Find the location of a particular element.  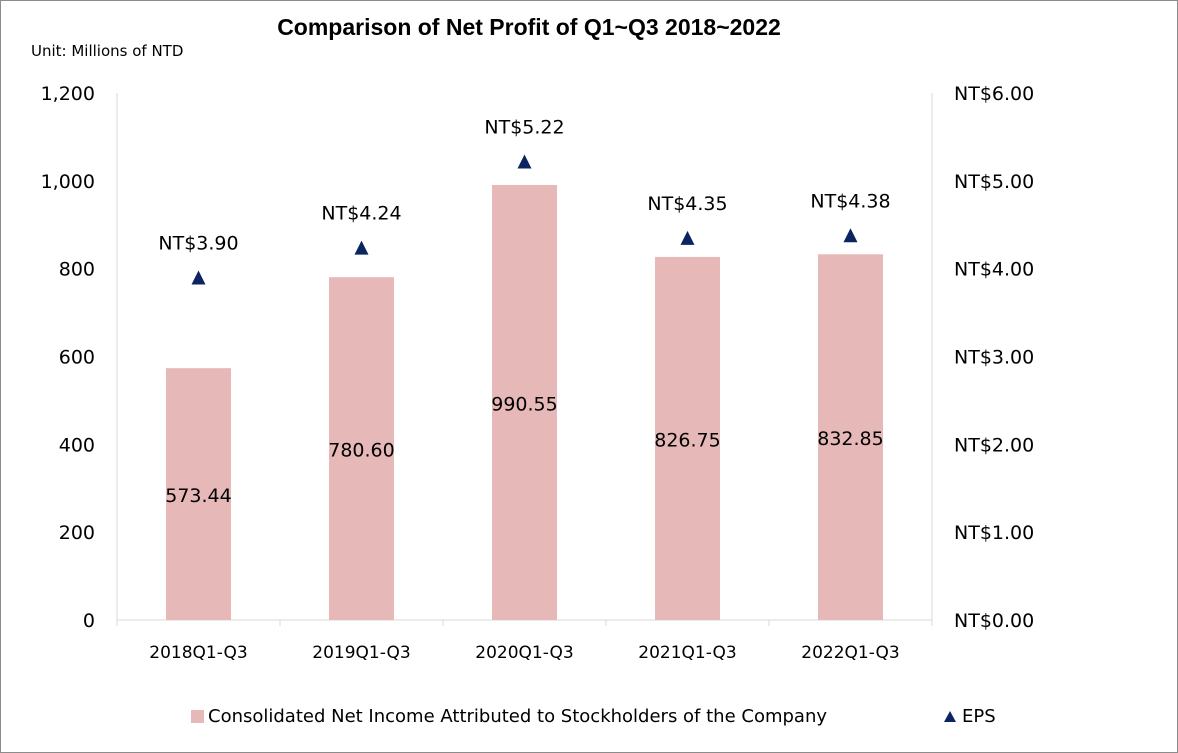

y-right-tick-label: NT$0.00 is located at coordinates (994, 621).